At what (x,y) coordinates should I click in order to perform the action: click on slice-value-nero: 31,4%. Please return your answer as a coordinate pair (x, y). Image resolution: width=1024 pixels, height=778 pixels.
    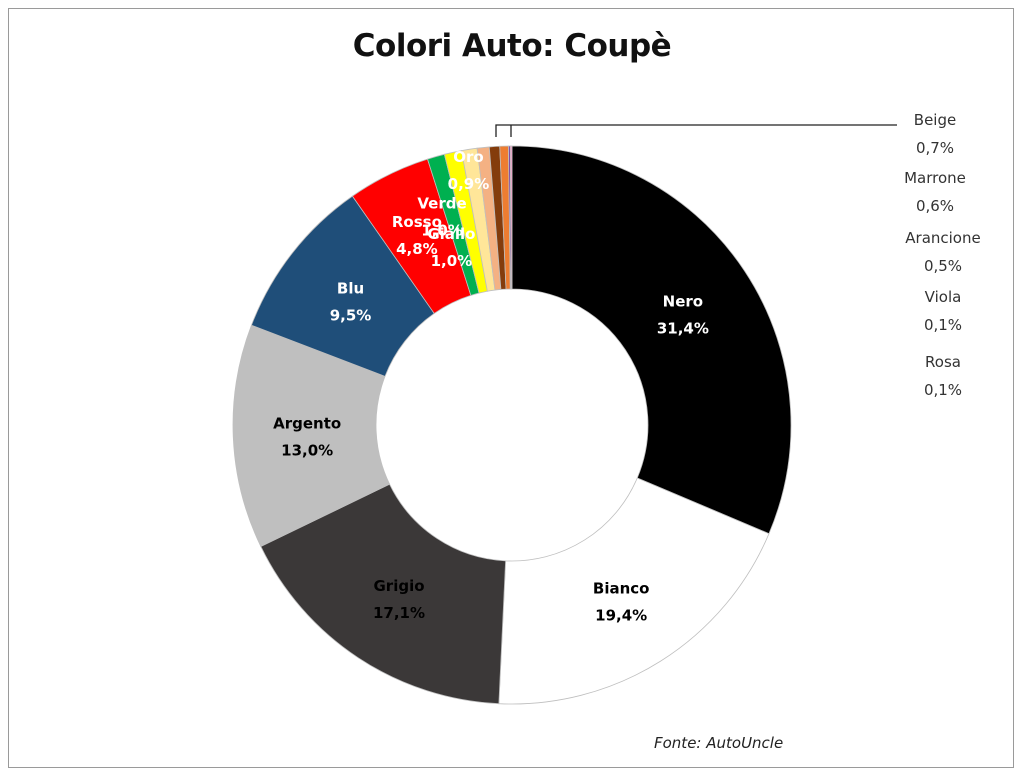
    Looking at the image, I should click on (683, 329).